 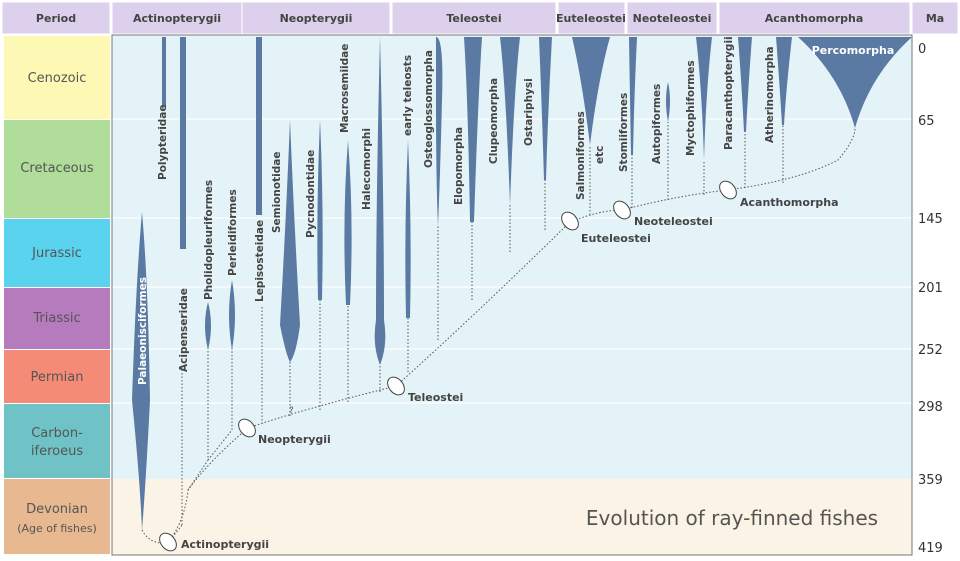 What do you see at coordinates (57, 509) in the screenshot?
I see `period-label-devonian: Devonian` at bounding box center [57, 509].